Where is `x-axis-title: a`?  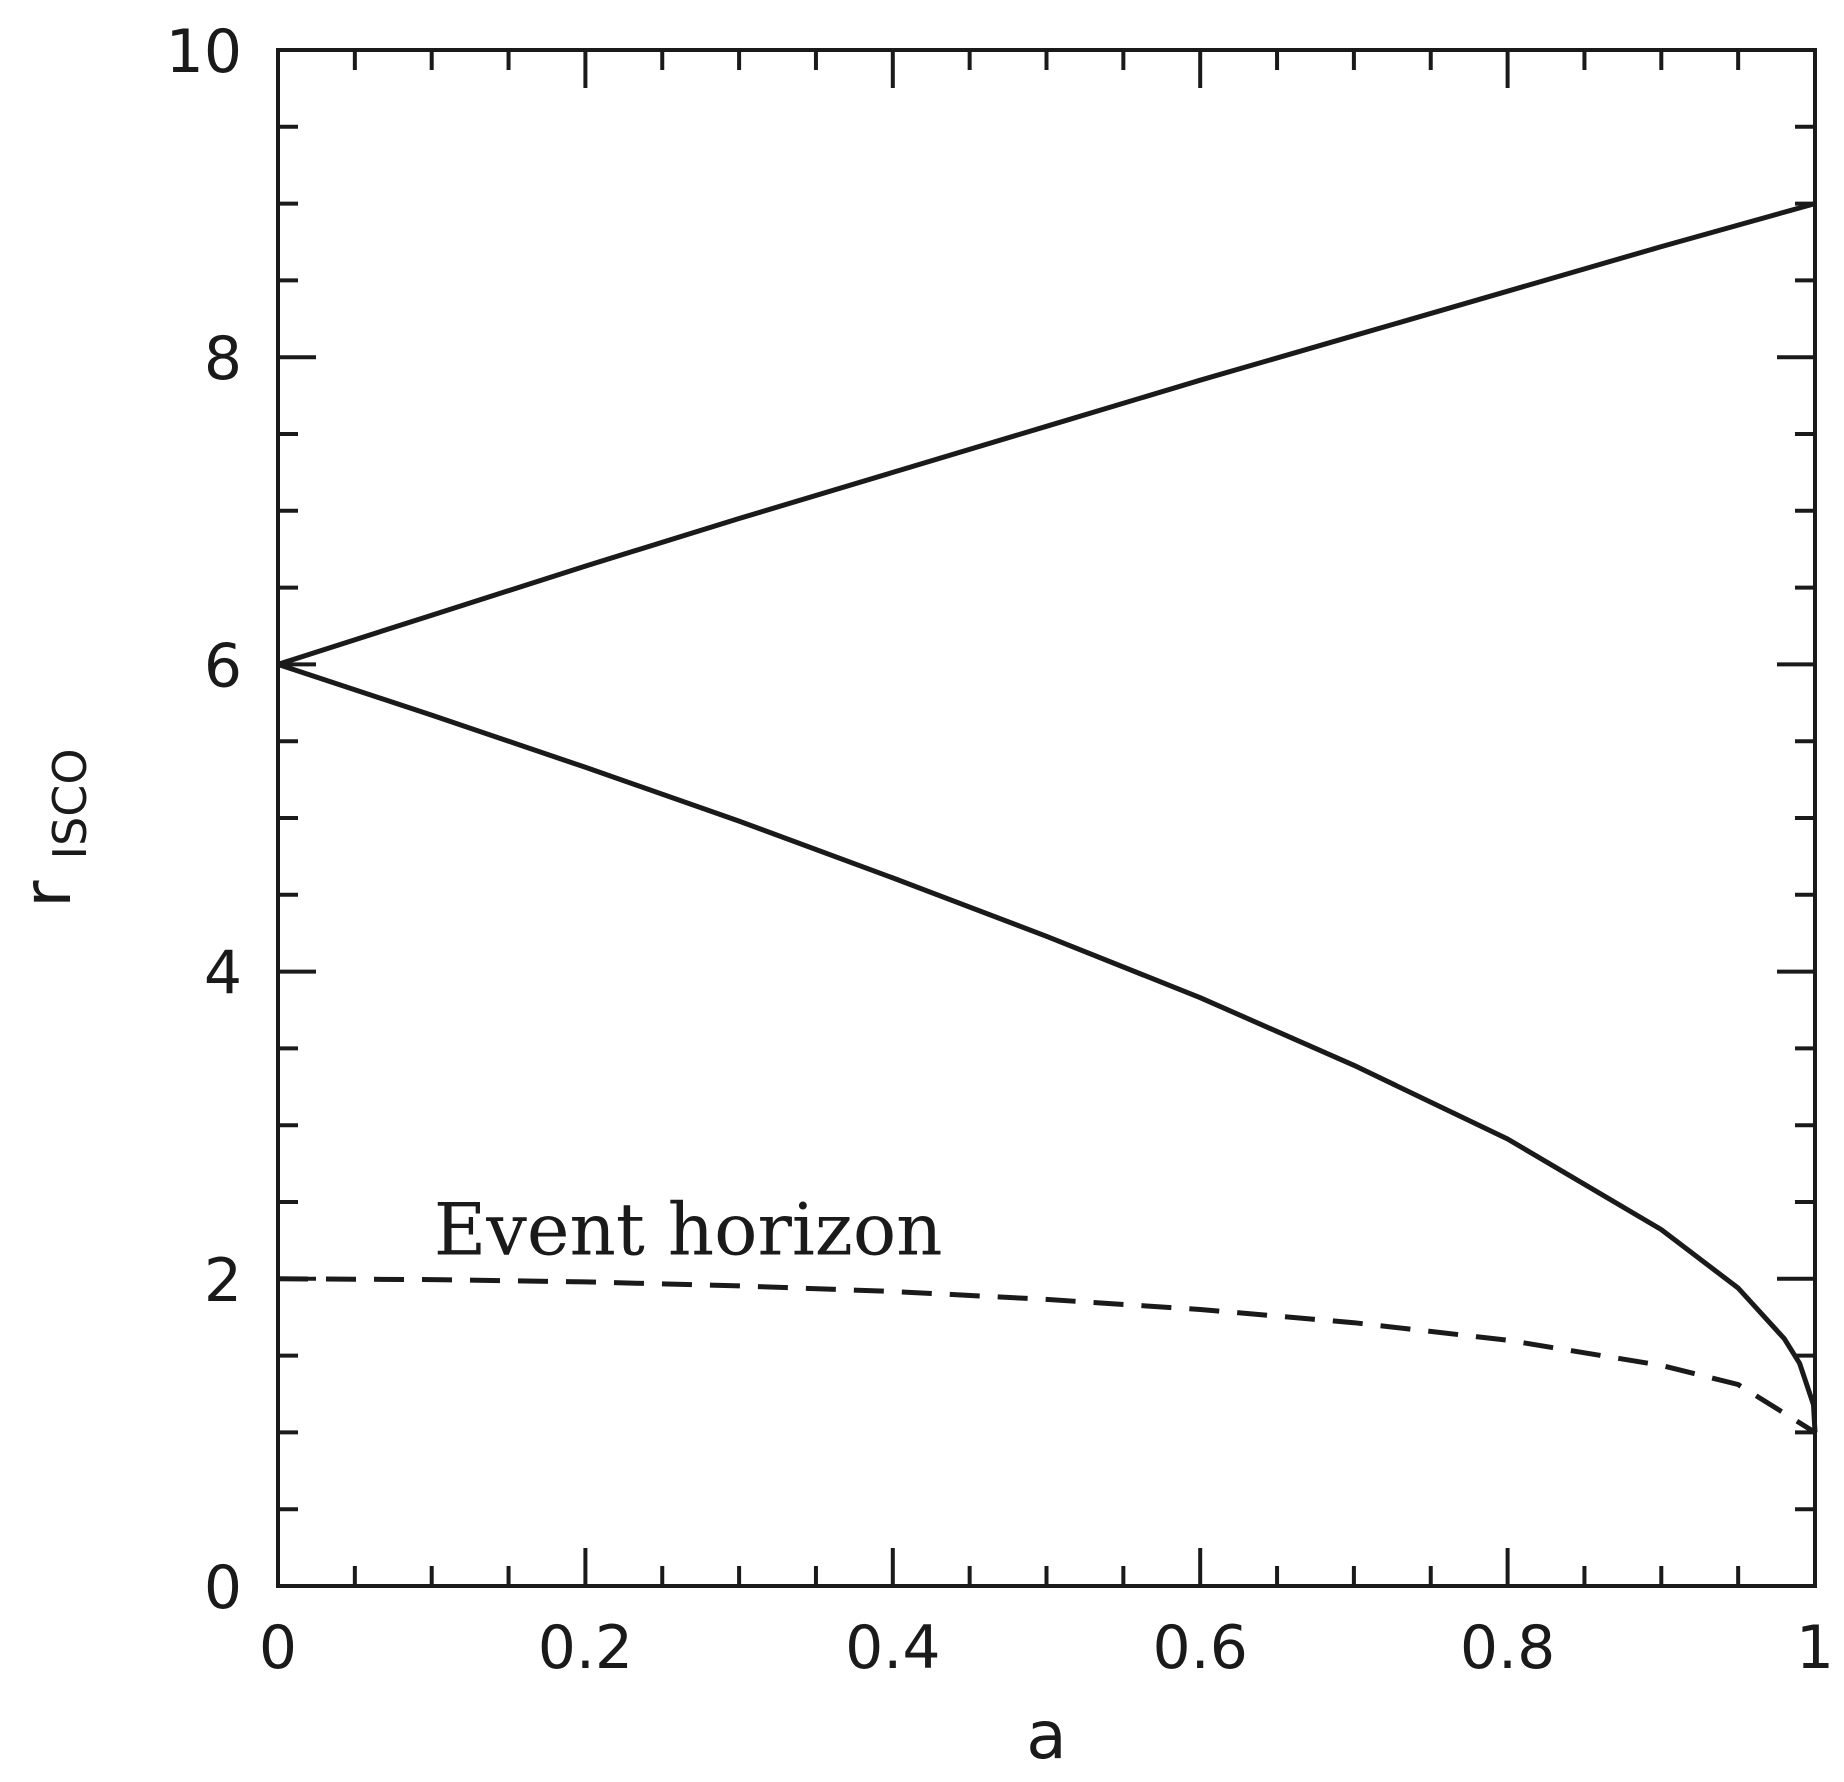 x-axis-title: a is located at coordinates (1046, 1735).